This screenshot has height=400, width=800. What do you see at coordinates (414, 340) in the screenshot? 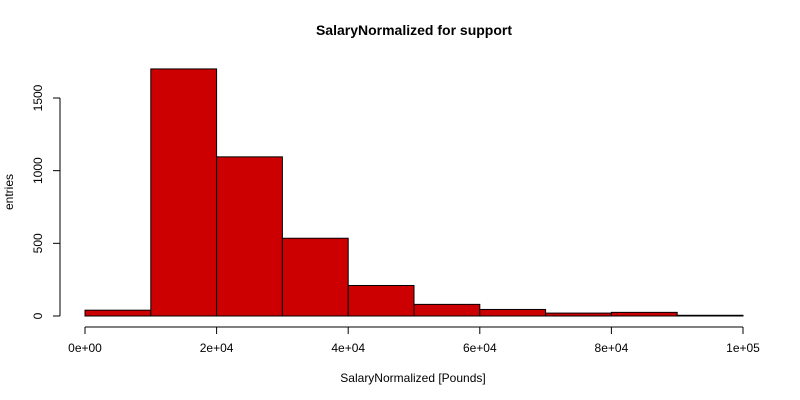
I see `x-axis: 0e+00 2e+04 4e+04 6e+04 8e+04 1e+05` at bounding box center [414, 340].